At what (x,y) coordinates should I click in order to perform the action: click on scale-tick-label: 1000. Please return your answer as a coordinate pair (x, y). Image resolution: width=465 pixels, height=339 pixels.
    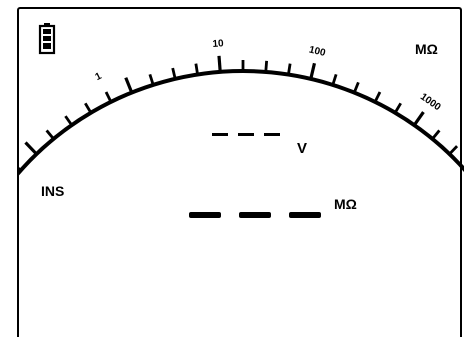
    Looking at the image, I should click on (430, 102).